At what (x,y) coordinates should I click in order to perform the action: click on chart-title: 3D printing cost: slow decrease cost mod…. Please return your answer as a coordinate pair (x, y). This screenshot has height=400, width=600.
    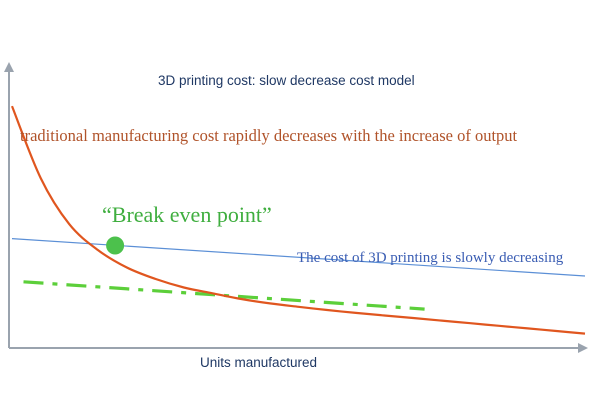
    Looking at the image, I should click on (286, 80).